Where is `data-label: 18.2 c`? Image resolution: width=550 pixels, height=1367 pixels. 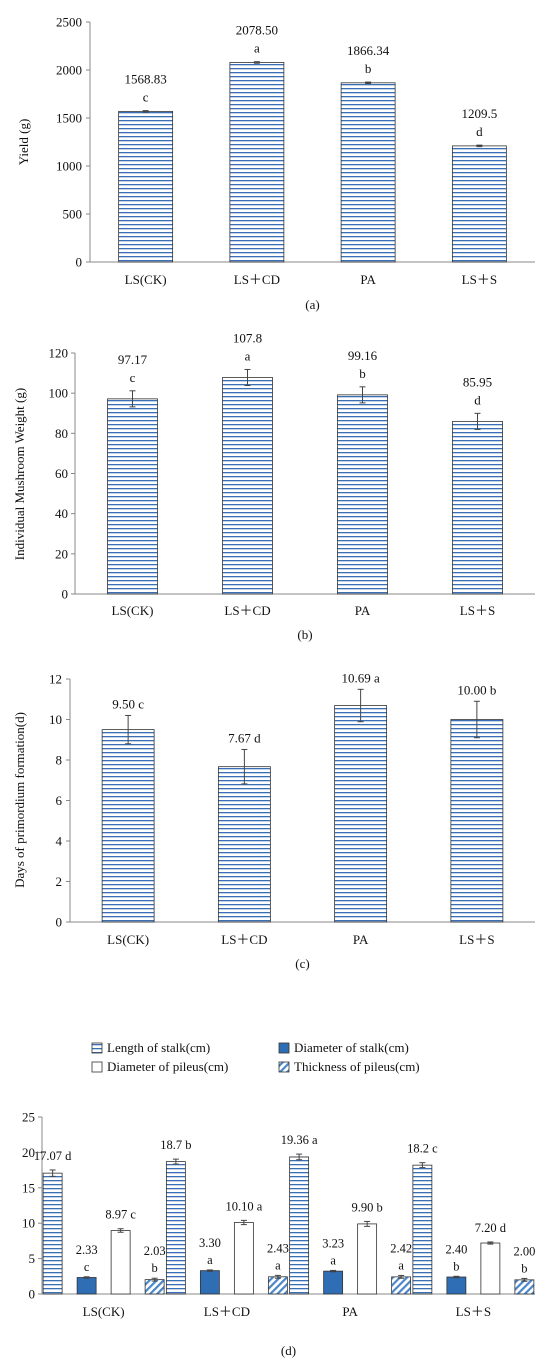
data-label: 18.2 c is located at coordinates (422, 1149).